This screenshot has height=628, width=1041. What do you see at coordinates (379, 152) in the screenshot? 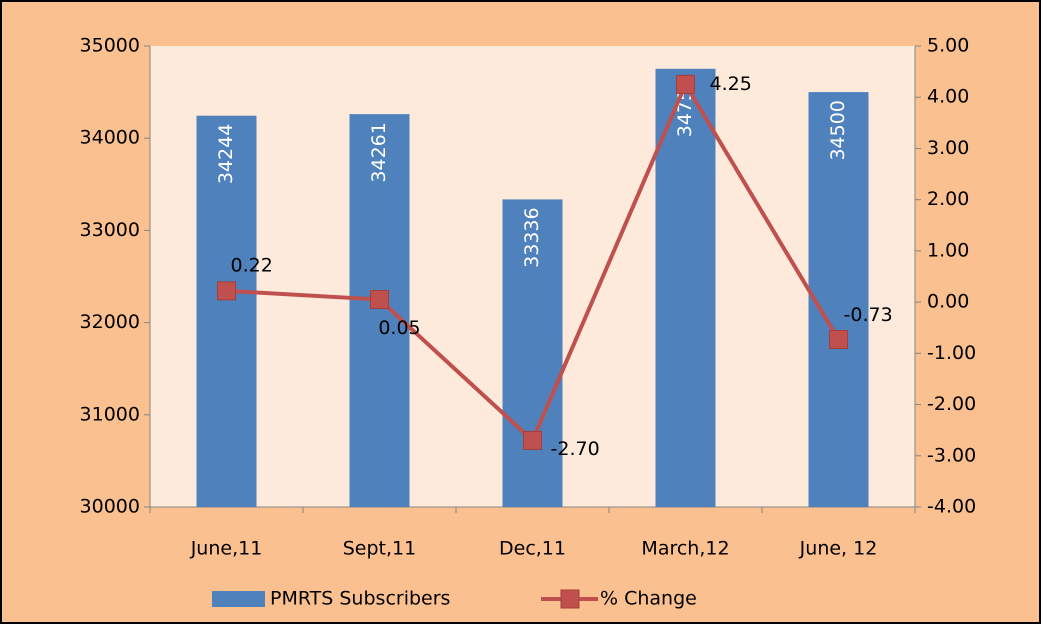
I see `bar-value-label: 34261` at bounding box center [379, 152].